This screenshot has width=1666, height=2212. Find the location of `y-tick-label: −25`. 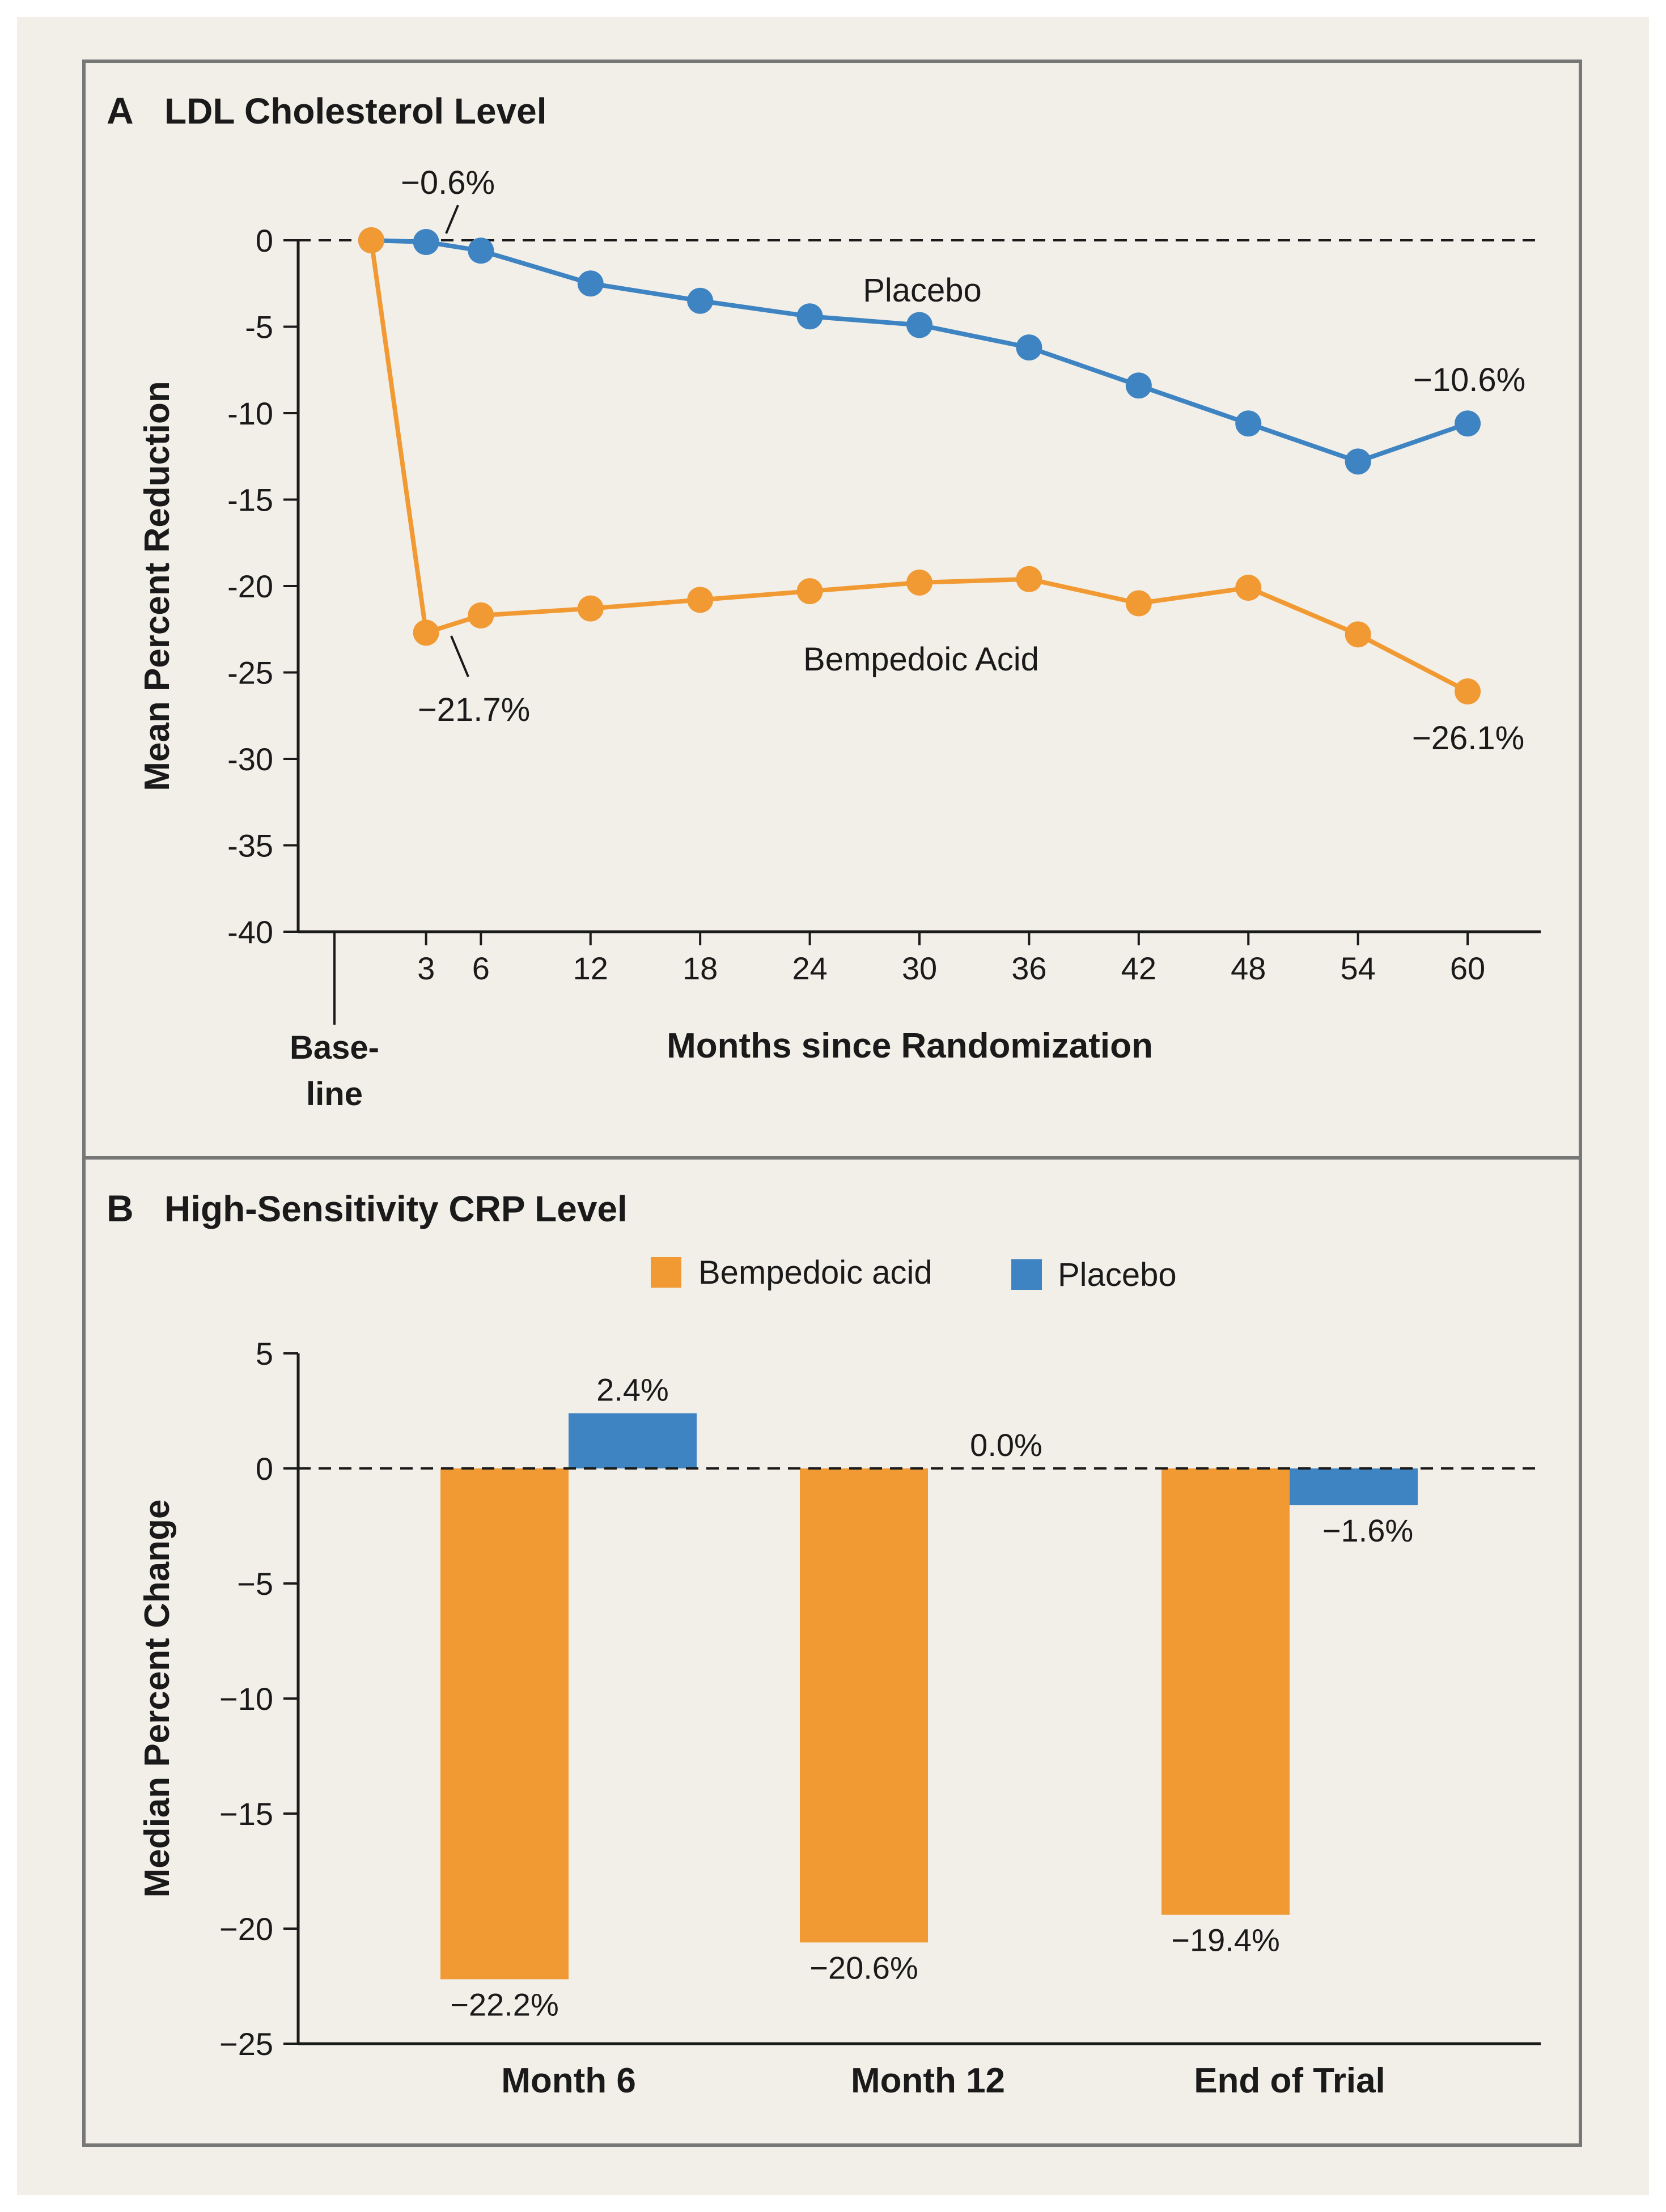

y-tick-label: −25 is located at coordinates (246, 2044).